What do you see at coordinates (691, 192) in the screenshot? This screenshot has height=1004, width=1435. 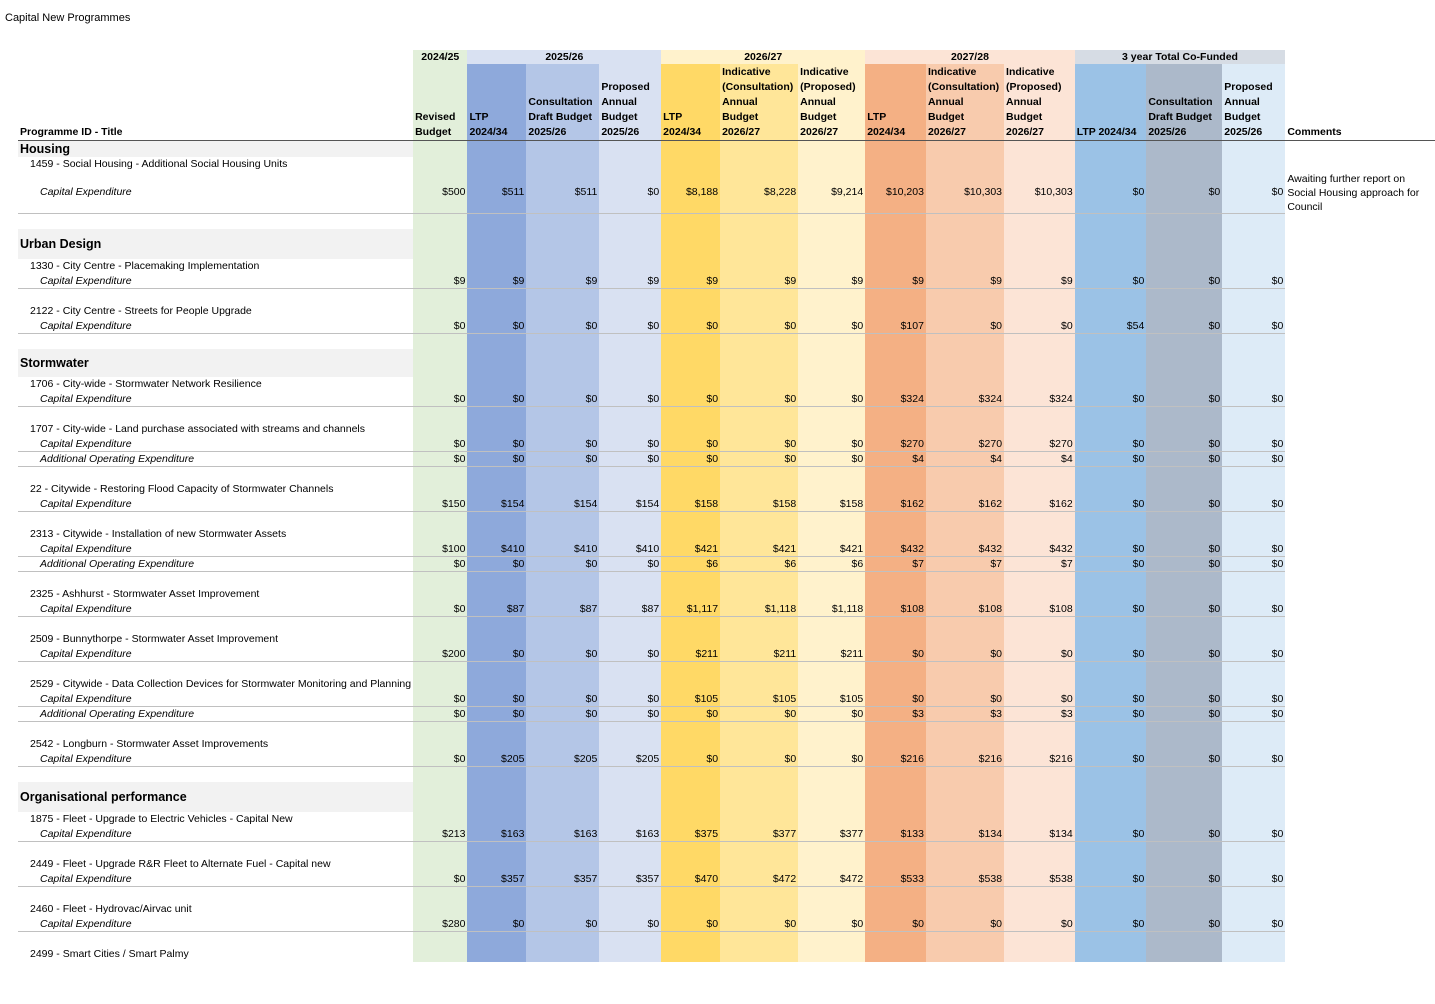 I see `value-cell: $8,188` at bounding box center [691, 192].